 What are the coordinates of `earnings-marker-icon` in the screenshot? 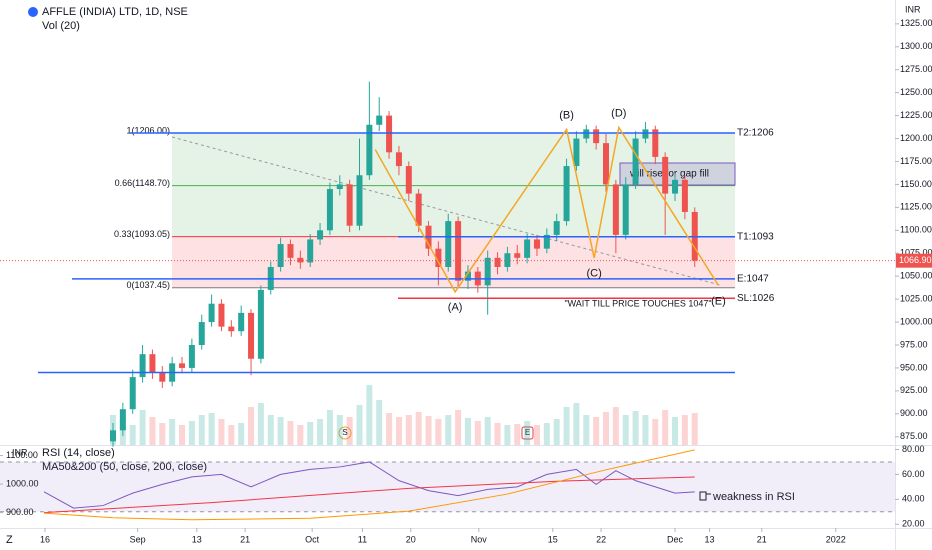 It's located at (527, 433).